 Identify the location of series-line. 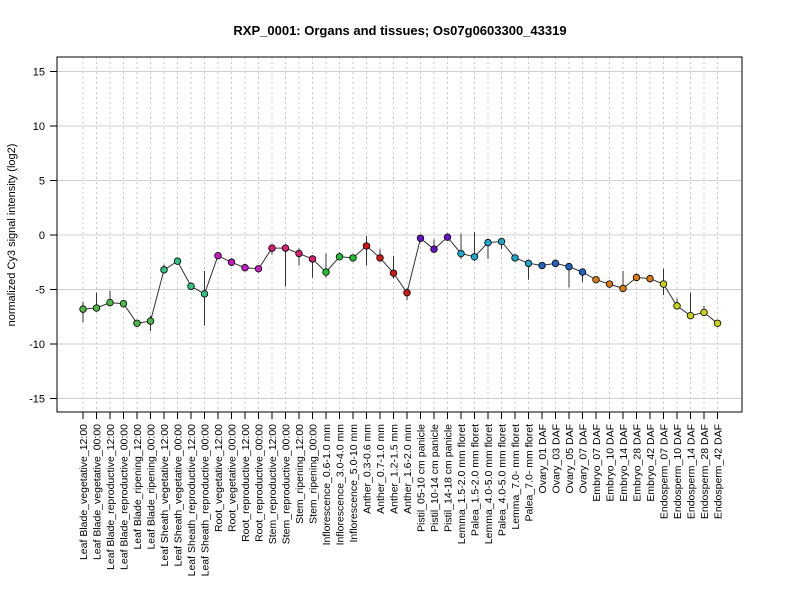
(400, 280).